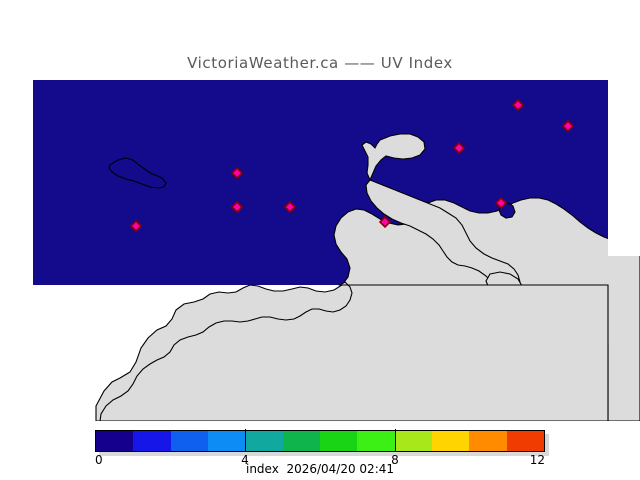 The height and width of the screenshot is (480, 640). I want to click on colorbar-tick-label: 4, so click(245, 460).